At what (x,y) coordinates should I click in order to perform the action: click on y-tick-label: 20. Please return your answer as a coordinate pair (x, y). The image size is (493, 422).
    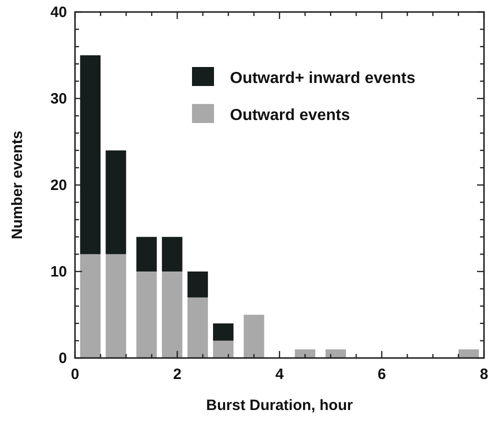
    Looking at the image, I should click on (58, 185).